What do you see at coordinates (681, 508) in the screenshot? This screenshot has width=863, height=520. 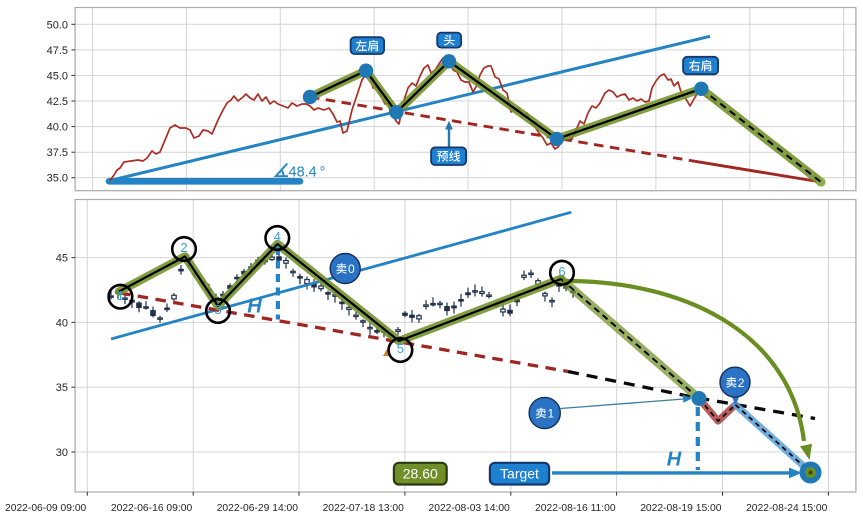 I see `svg-text: 2022-08-19 15:00` at bounding box center [681, 508].